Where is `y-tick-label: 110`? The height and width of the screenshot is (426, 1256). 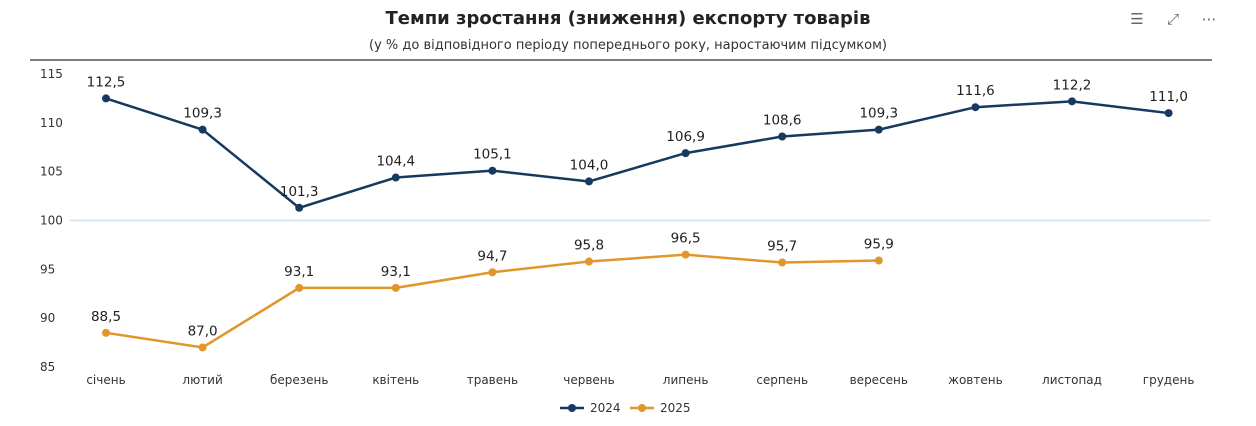 y-tick-label: 110 is located at coordinates (51, 123).